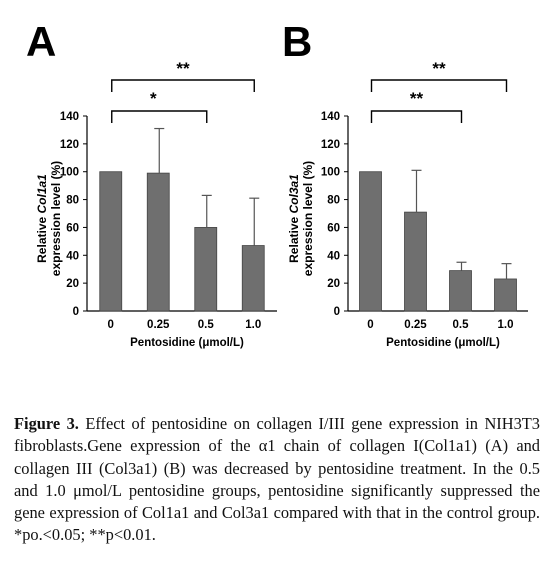 This screenshot has width=545, height=584. I want to click on significance-label: *, so click(153, 98).